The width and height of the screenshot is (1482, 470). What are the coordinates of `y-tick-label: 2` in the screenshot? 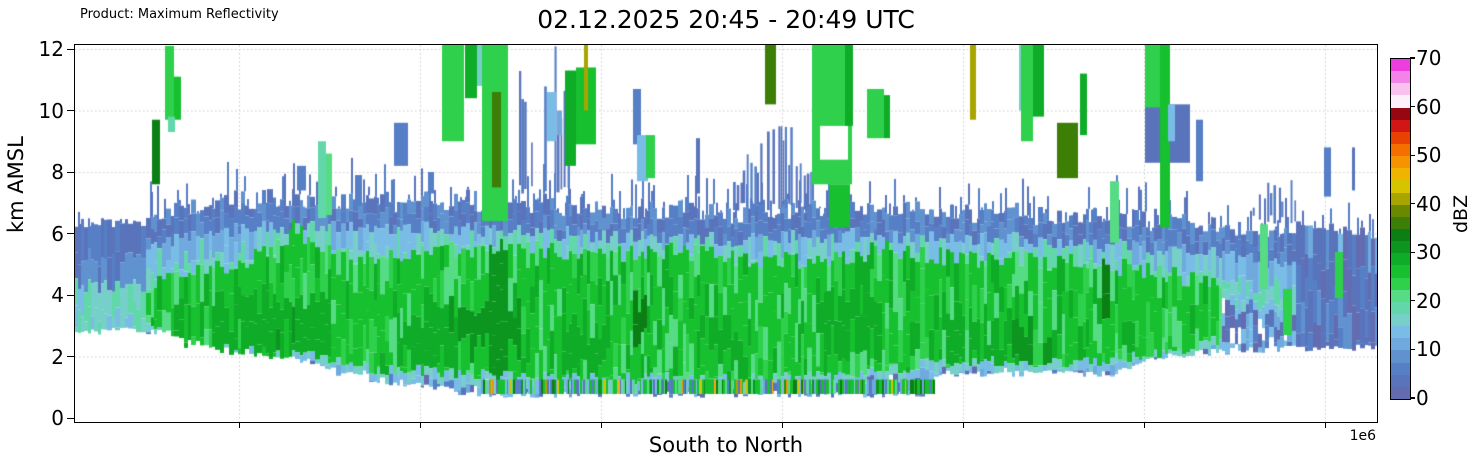 It's located at (57, 356).